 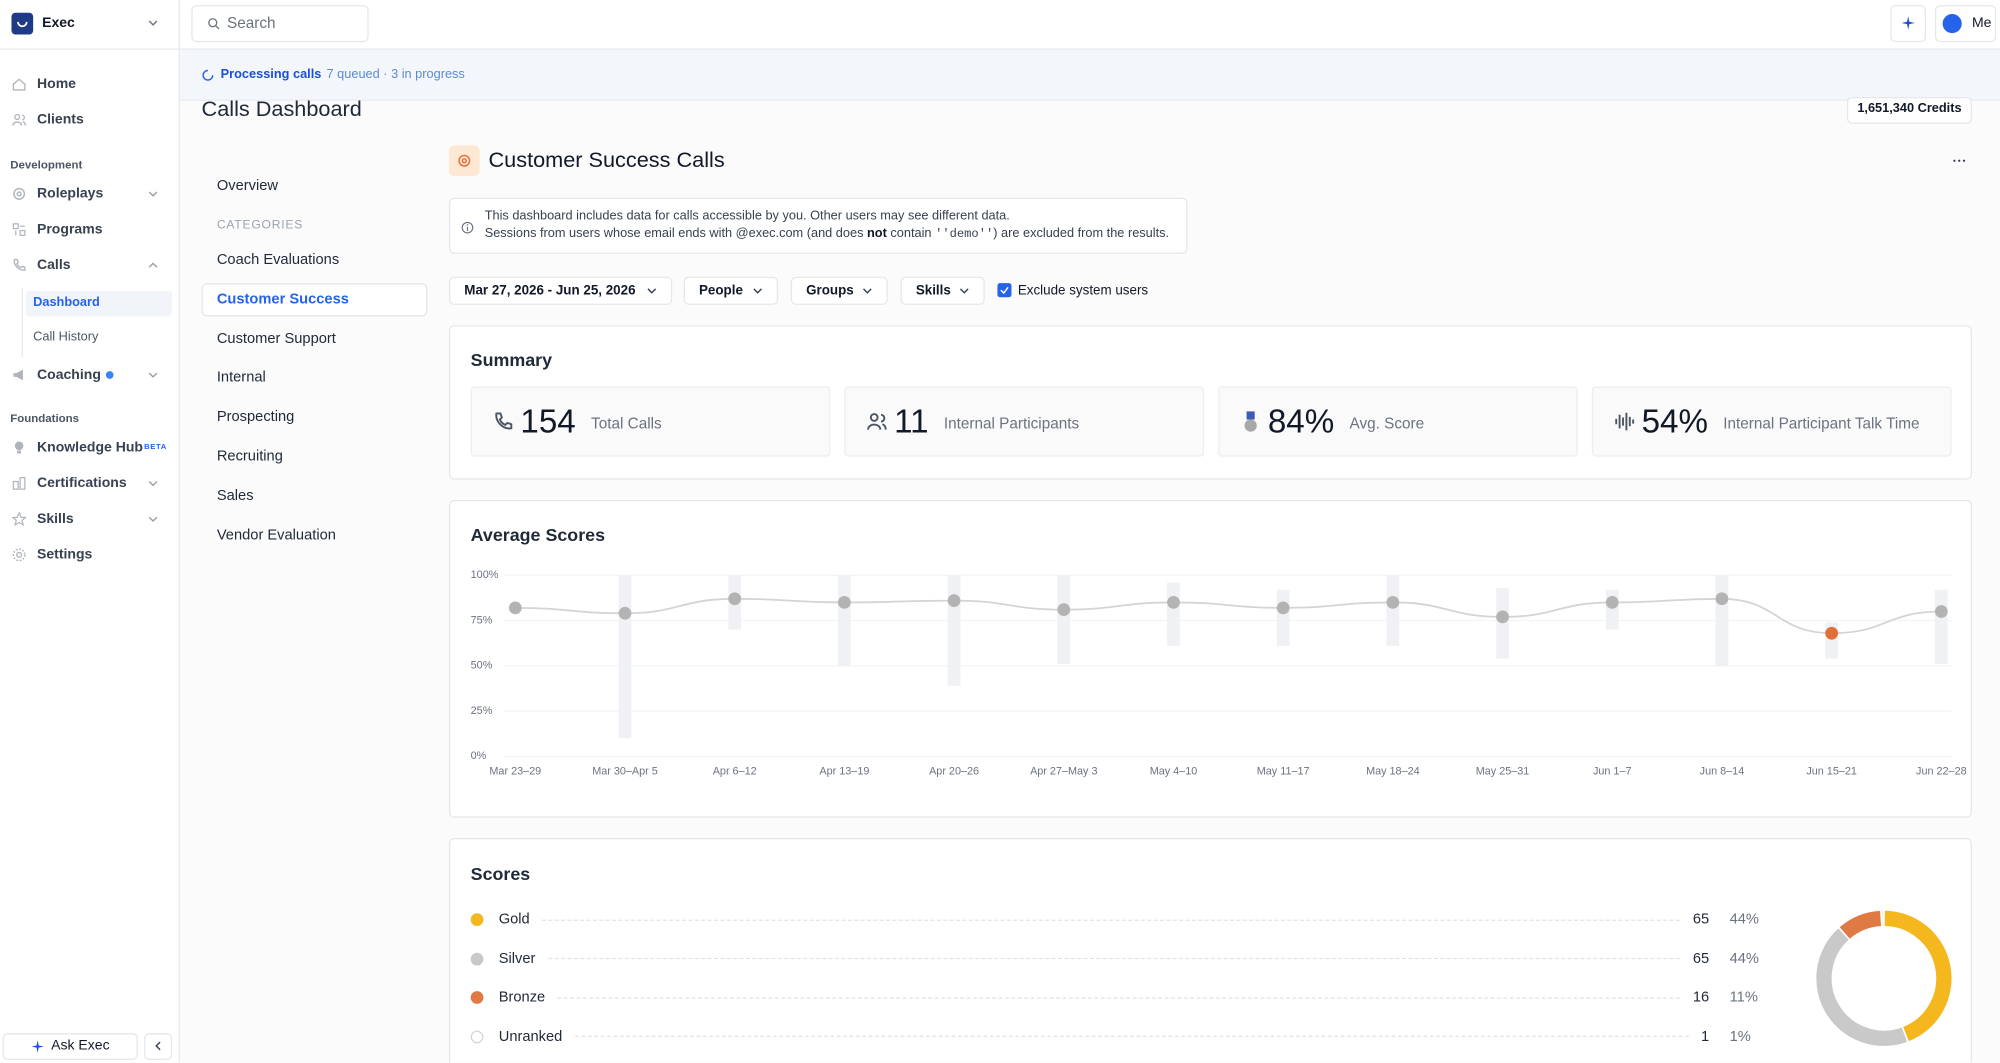 What do you see at coordinates (69, 229) in the screenshot?
I see `nav-item: Programs` at bounding box center [69, 229].